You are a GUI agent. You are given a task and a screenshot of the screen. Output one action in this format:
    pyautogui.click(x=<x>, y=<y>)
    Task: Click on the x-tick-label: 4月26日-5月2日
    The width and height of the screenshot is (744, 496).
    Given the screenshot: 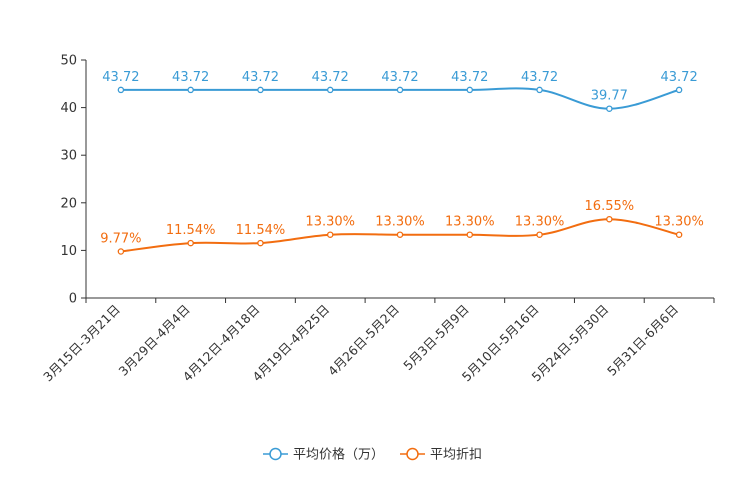 What is the action you would take?
    pyautogui.click(x=363, y=340)
    